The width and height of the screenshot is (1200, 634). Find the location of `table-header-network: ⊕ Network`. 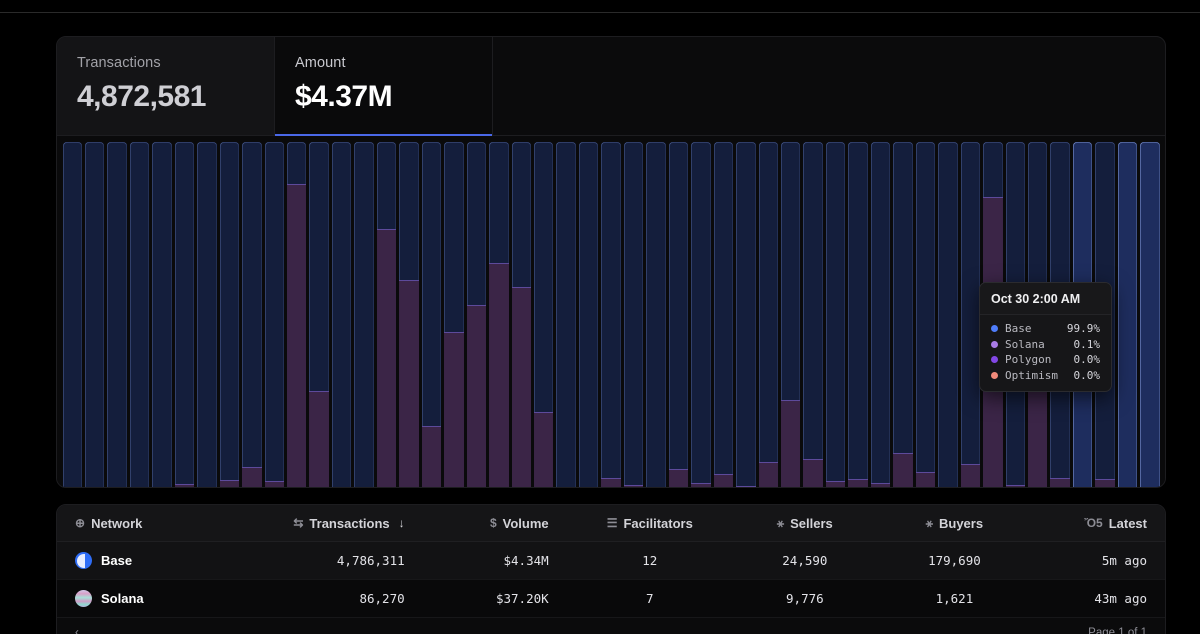

table-header-network: ⊕ Network is located at coordinates (151, 523).